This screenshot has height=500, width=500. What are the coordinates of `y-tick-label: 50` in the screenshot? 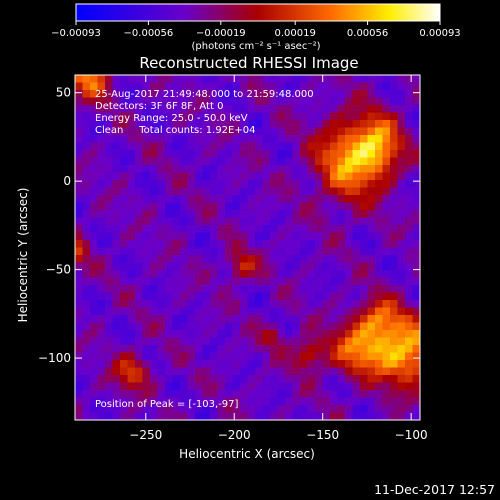 It's located at (63, 93).